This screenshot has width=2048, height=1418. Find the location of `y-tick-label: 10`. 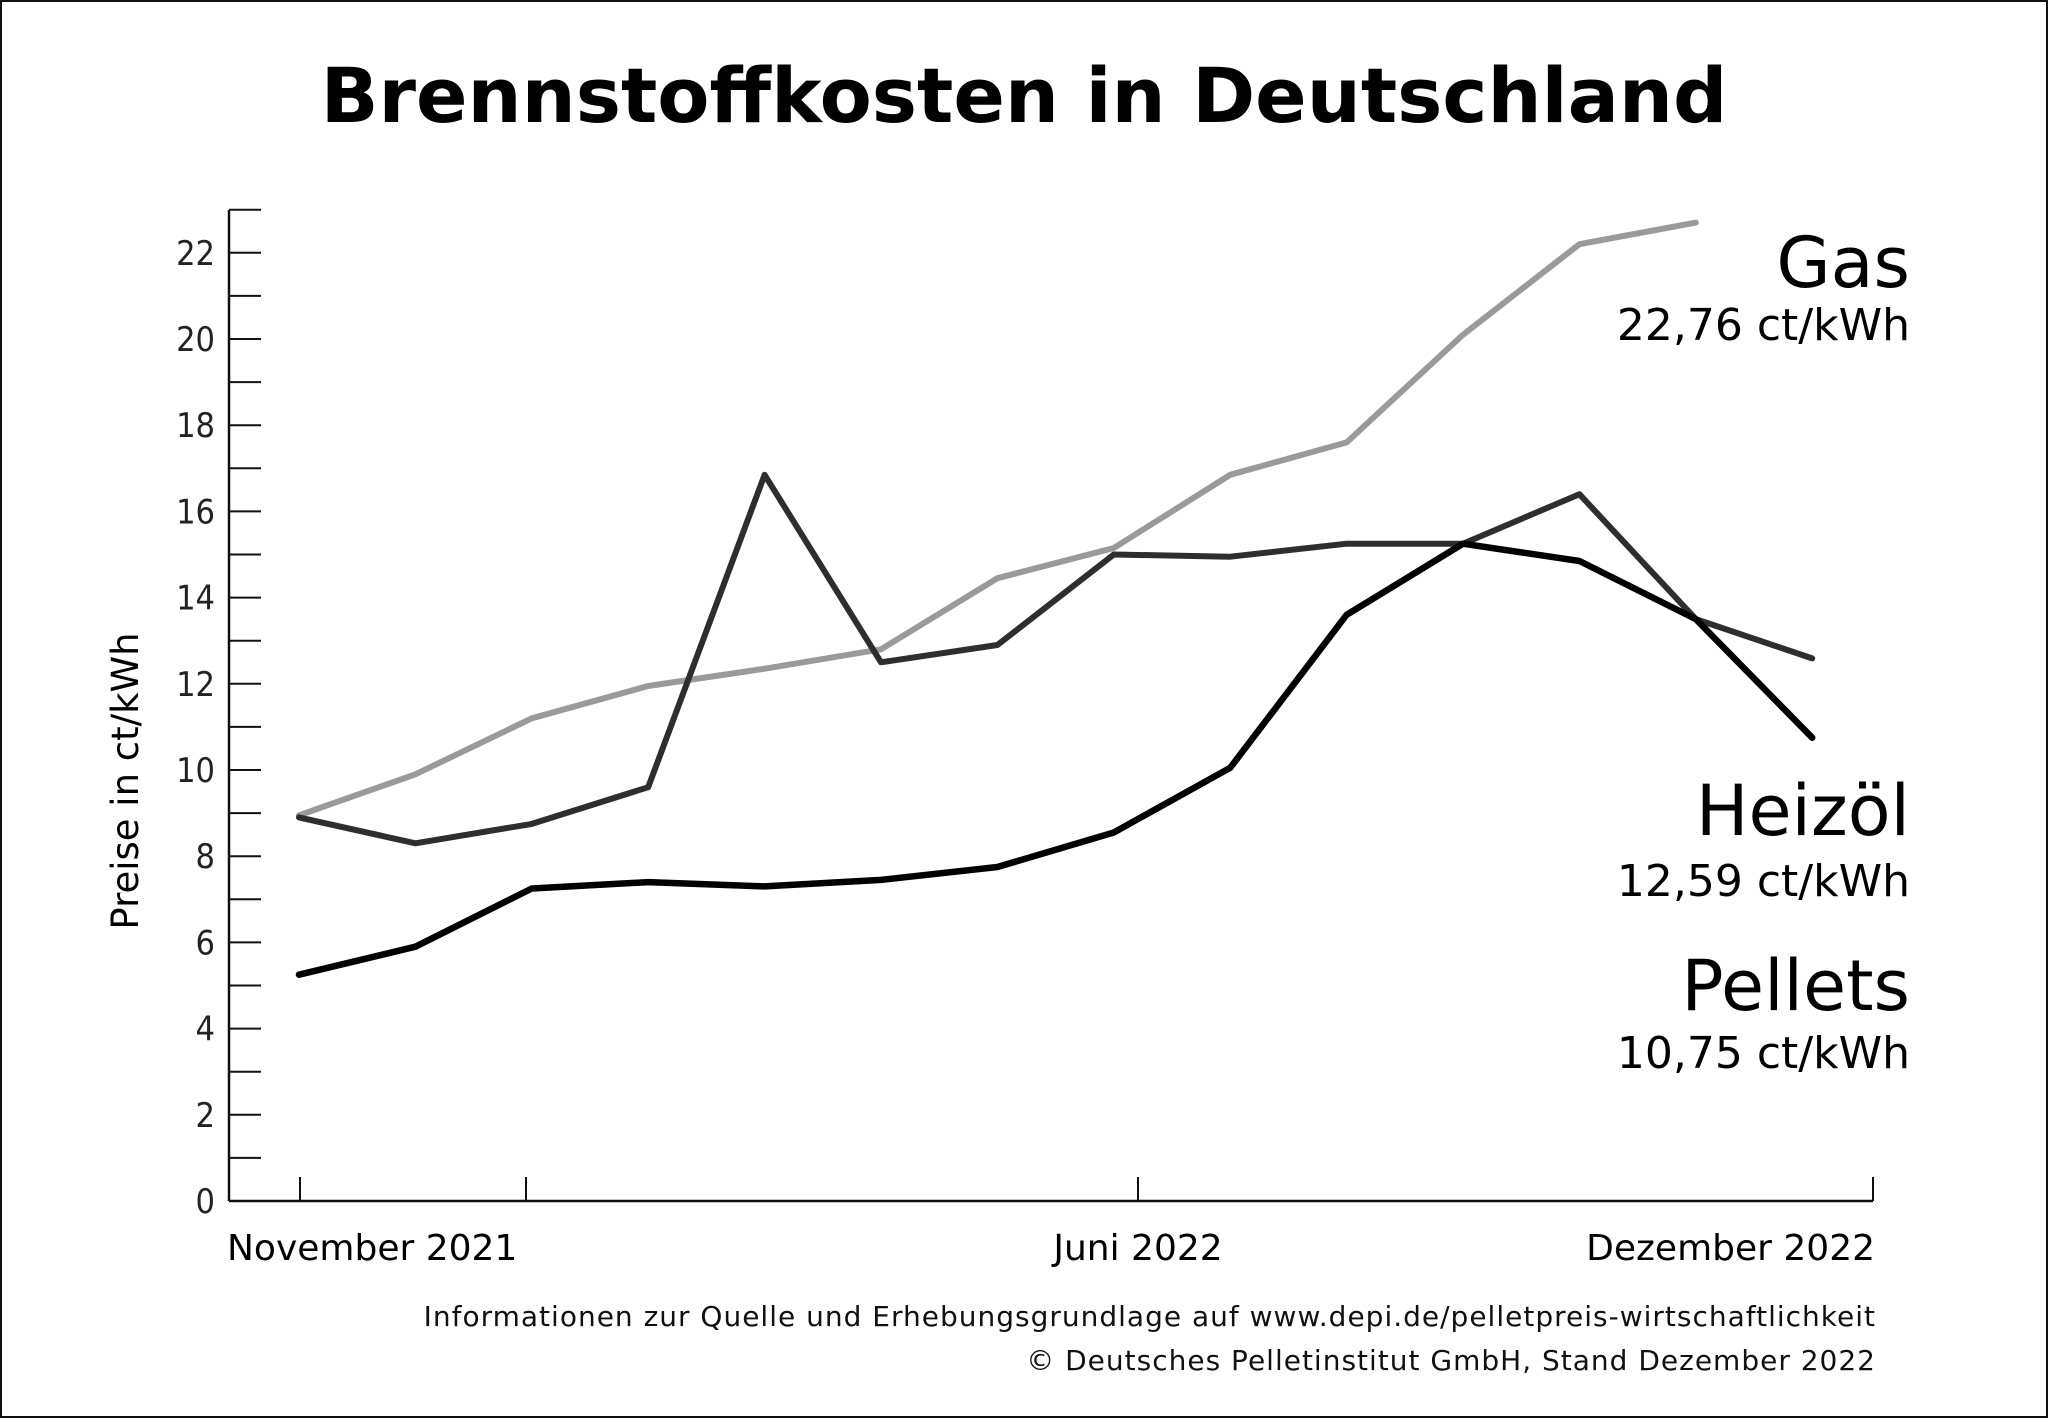

y-tick-label: 10 is located at coordinates (195, 771).